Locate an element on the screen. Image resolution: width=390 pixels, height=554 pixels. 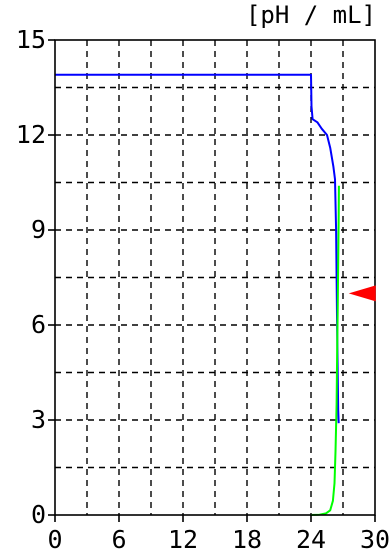
x-tick-label: 30 is located at coordinates (375, 539).